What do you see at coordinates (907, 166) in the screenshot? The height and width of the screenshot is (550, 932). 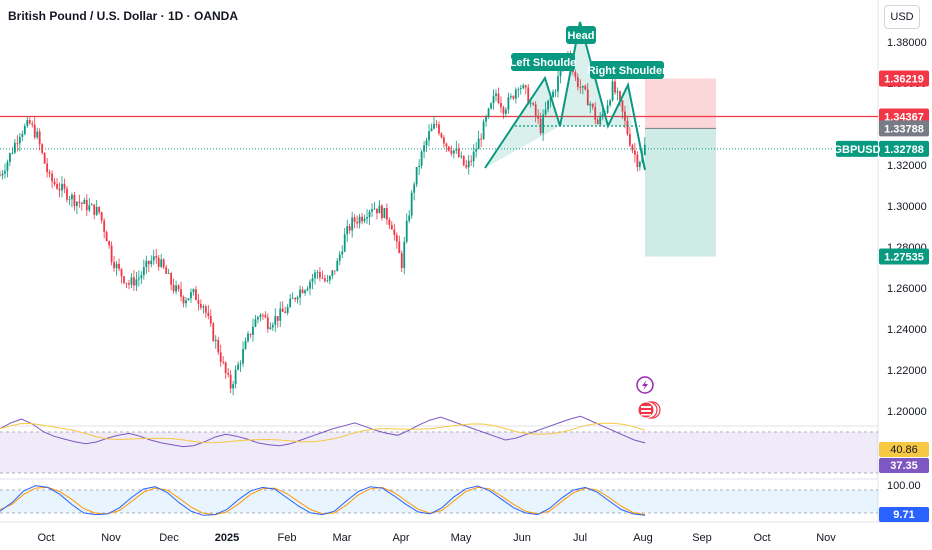 I see `price-tick-label: 1.32000` at bounding box center [907, 166].